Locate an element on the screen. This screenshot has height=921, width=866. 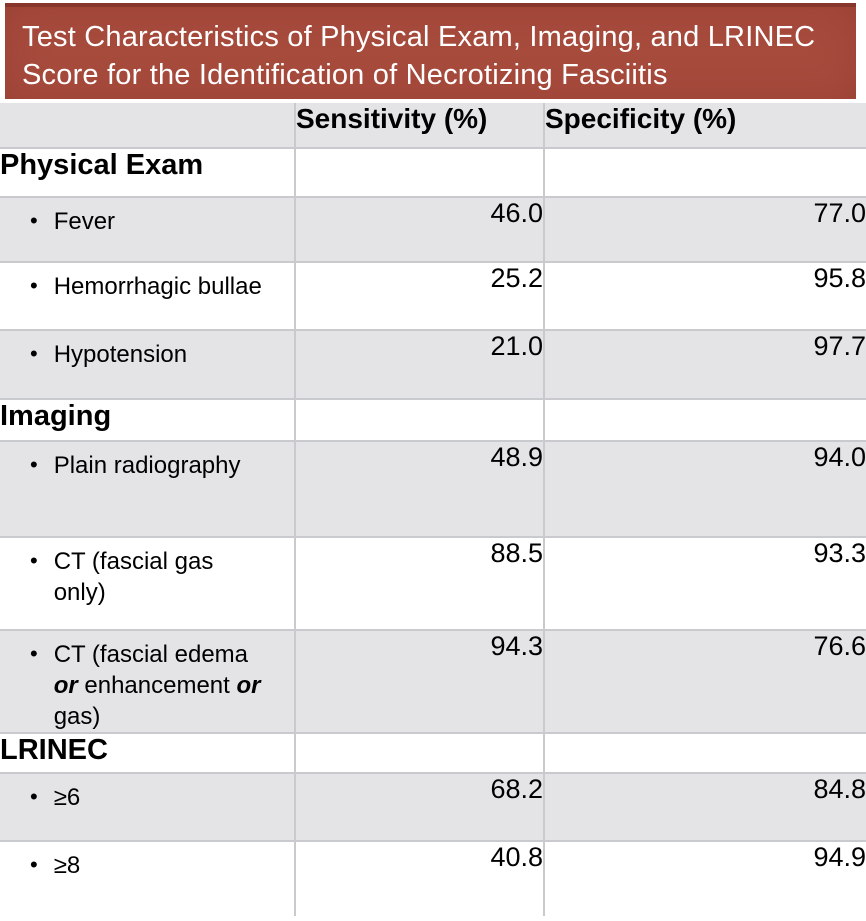
table-row-hemorrhagic-bullae: • Hemorrhagic bullae 25.2 95.8 is located at coordinates (433, 296).